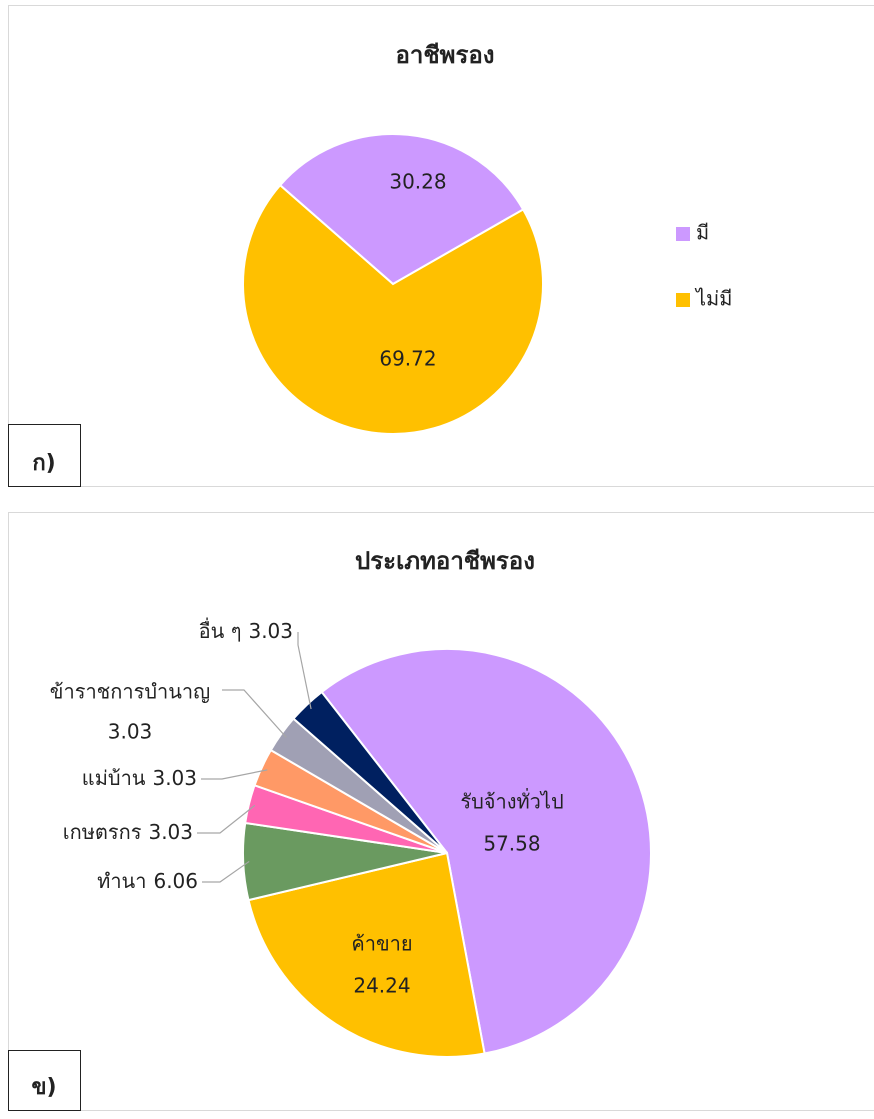 The height and width of the screenshot is (1119, 874). Describe the element at coordinates (417, 182) in the screenshot. I see `data-label: 30.28` at that location.